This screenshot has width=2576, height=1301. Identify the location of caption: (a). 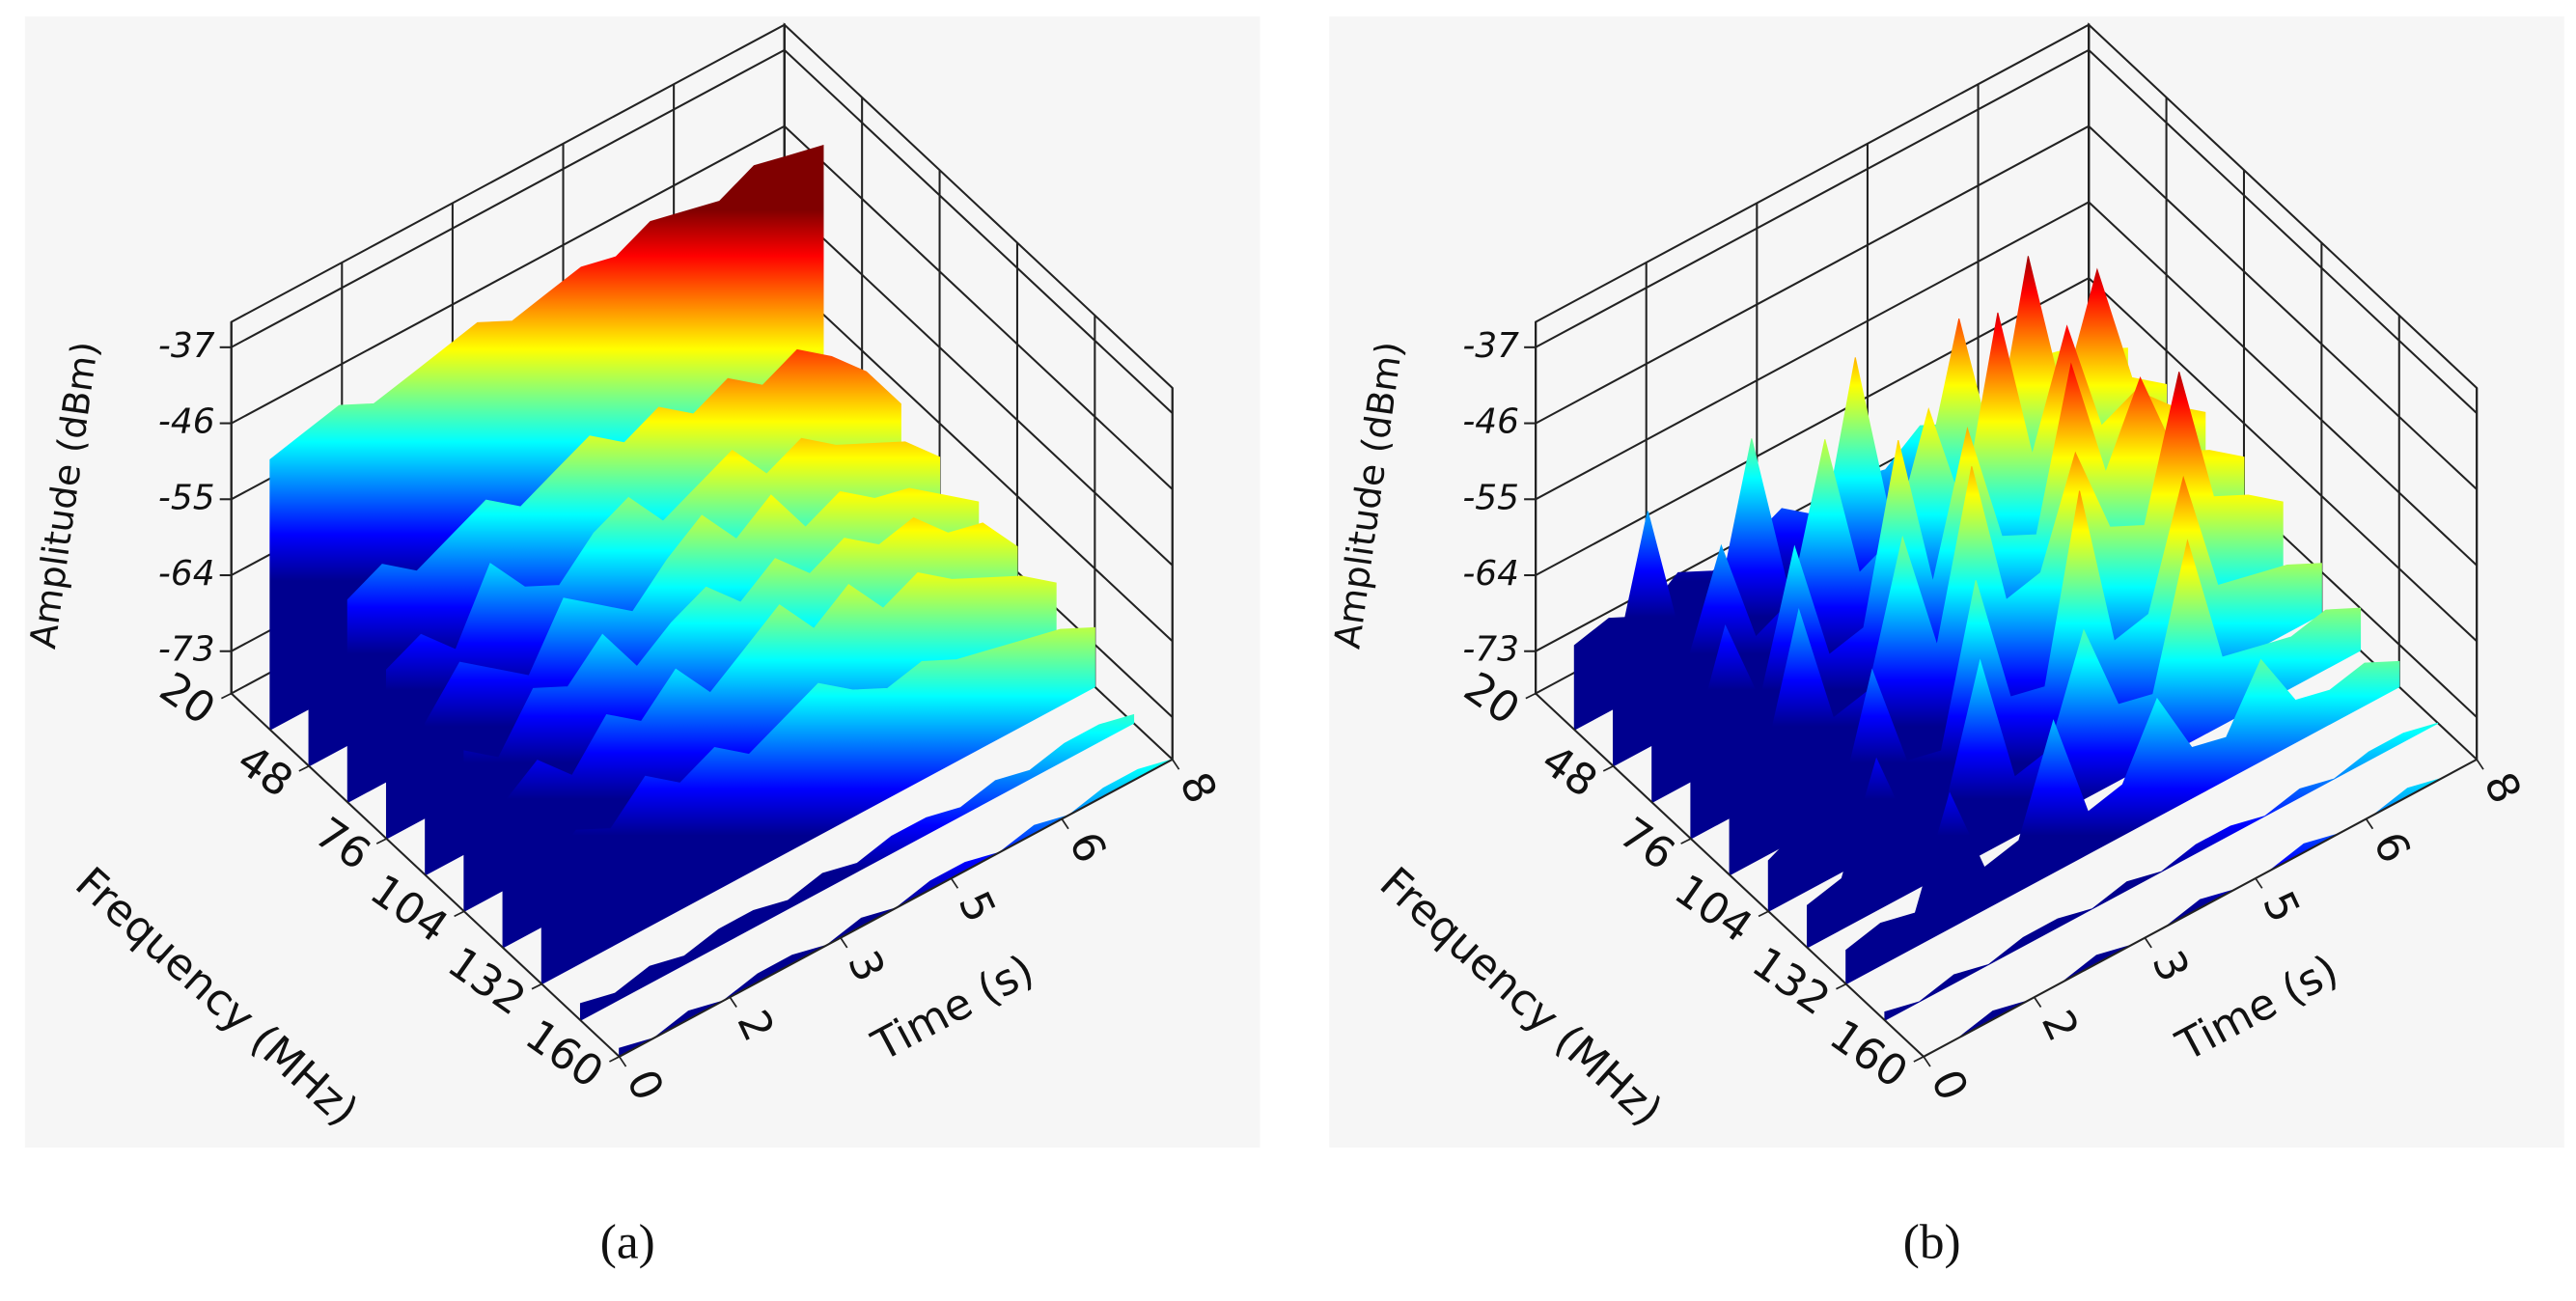
(627, 1241).